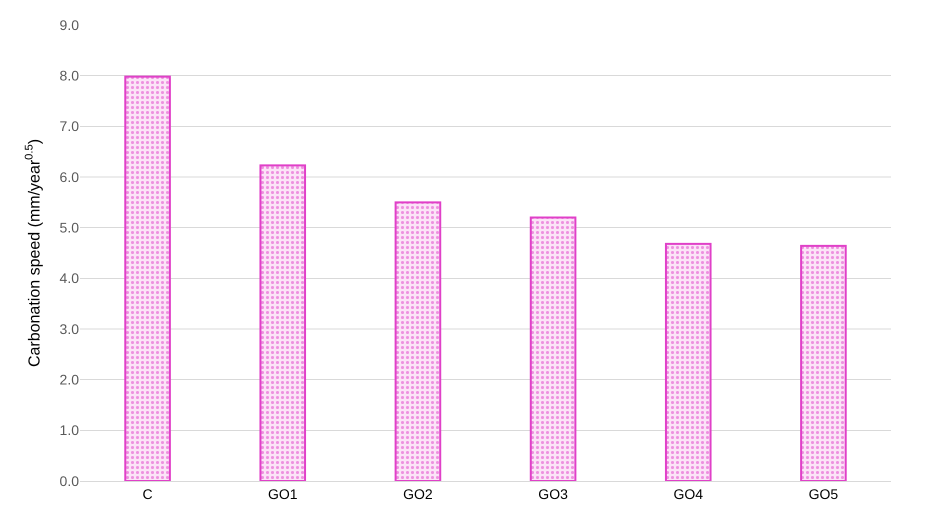 The width and height of the screenshot is (926, 531). I want to click on y-tick-label: 5.0, so click(70, 228).